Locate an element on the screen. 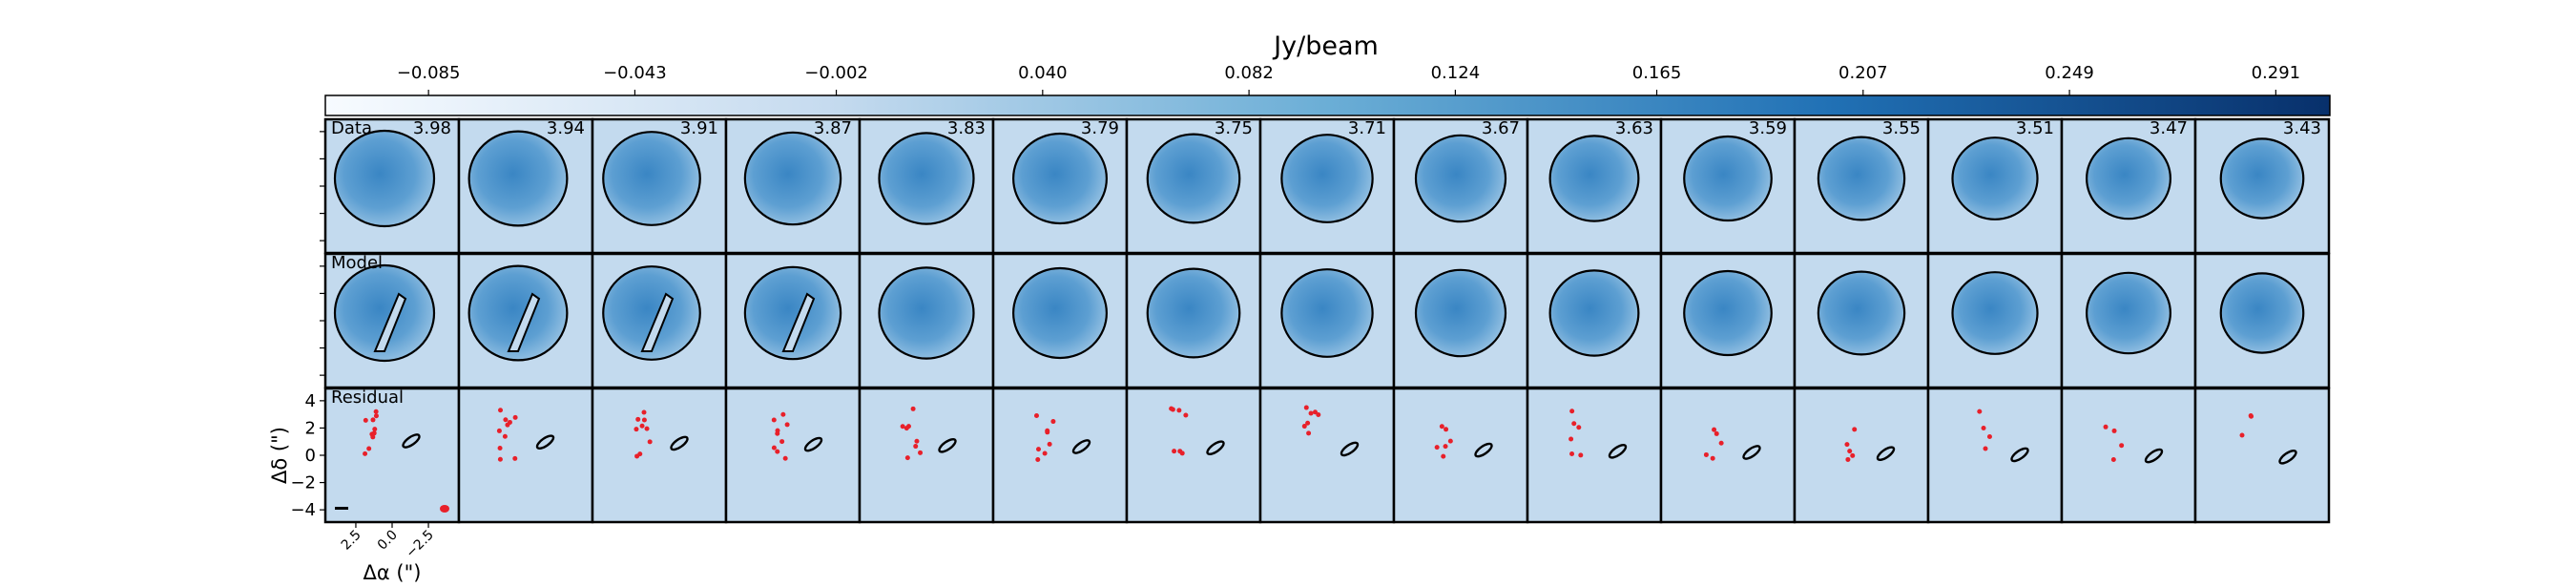 The height and width of the screenshot is (587, 2576). velocity-label: 3.55 is located at coordinates (1901, 128).